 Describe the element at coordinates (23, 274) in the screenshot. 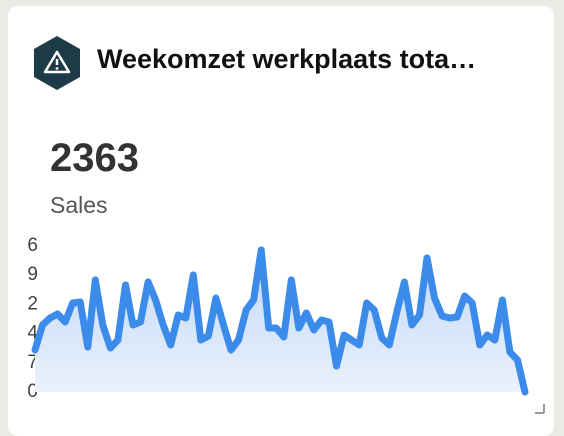

I see `y-tick-label: 1829` at that location.